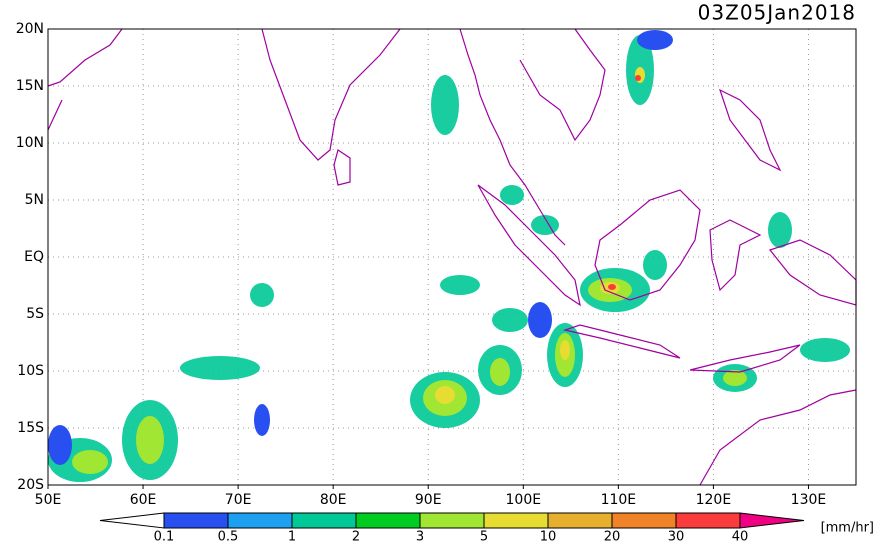 This screenshot has height=544, width=880. Describe the element at coordinates (34, 257) in the screenshot. I see `lat-label: EQ` at that location.